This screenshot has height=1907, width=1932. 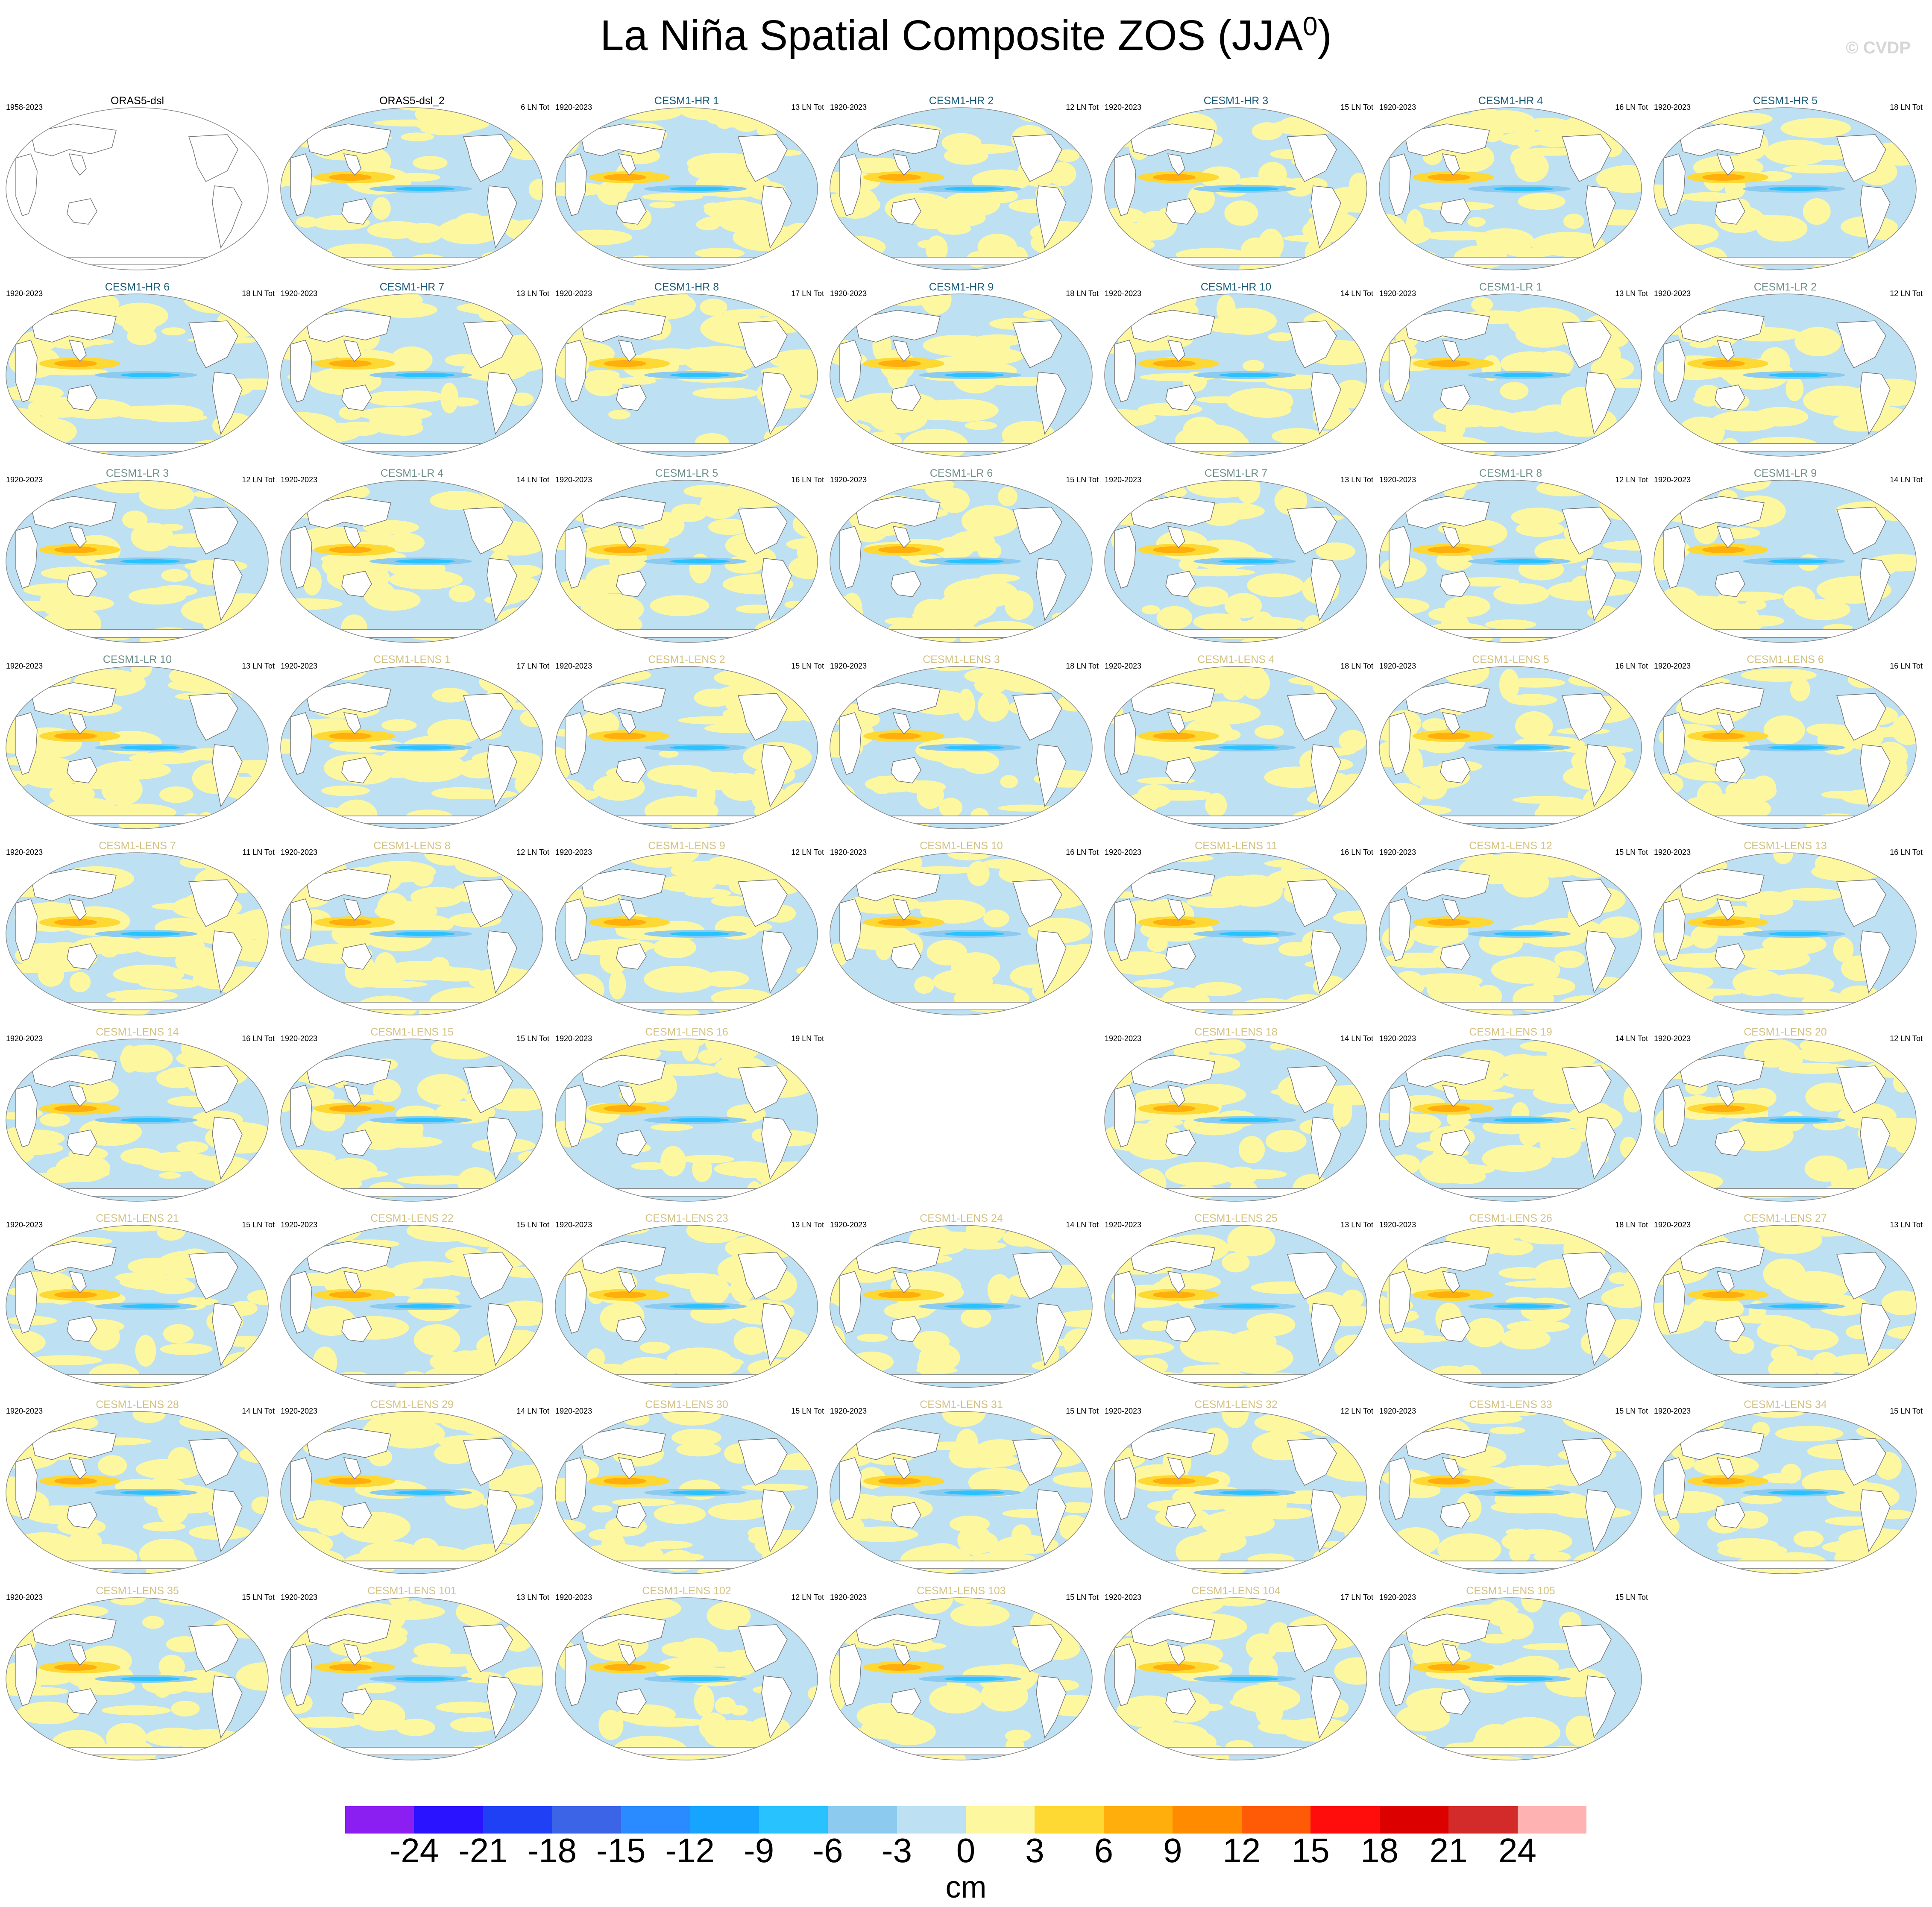 What do you see at coordinates (137, 1487) in the screenshot?
I see `map-panel: CESM1-LENS 28 1920-2023 14 LN Tot` at bounding box center [137, 1487].